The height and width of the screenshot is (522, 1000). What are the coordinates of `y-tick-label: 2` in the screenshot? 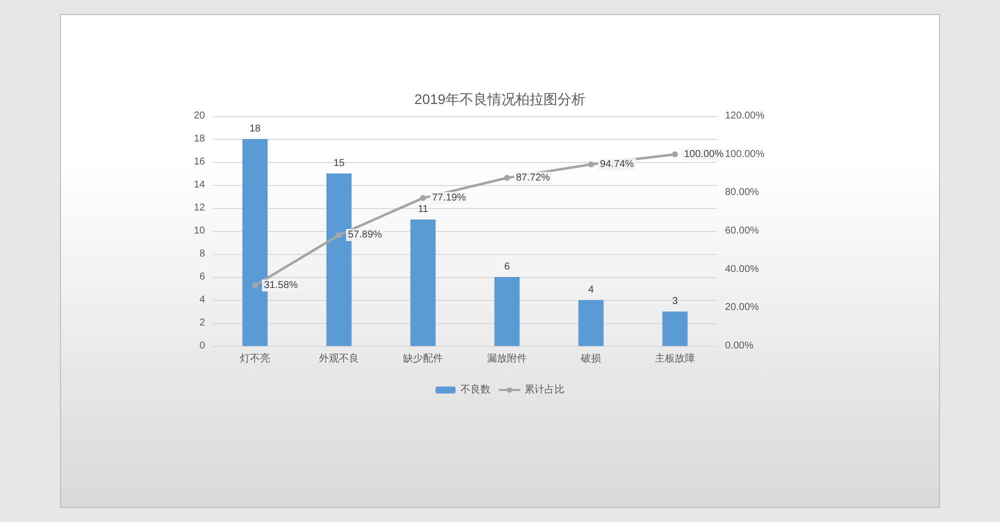 It's located at (202, 323).